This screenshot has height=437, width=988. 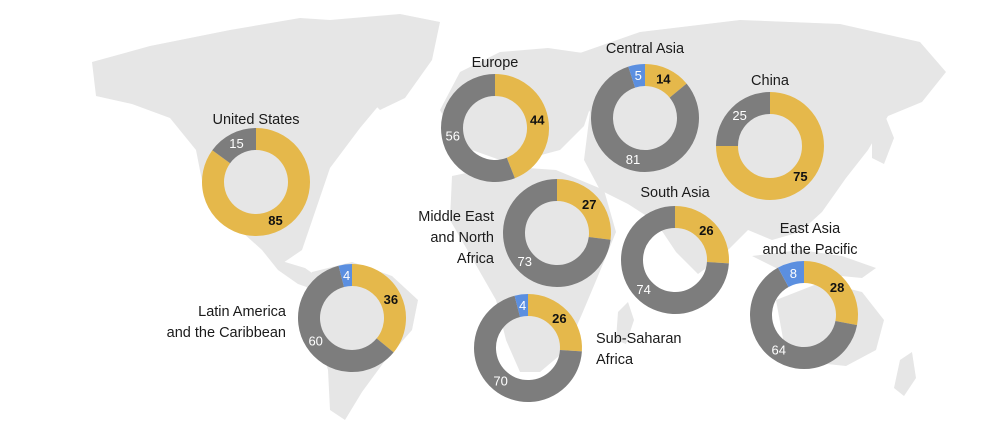 I want to click on region-label: and the Pacific, so click(x=809, y=250).